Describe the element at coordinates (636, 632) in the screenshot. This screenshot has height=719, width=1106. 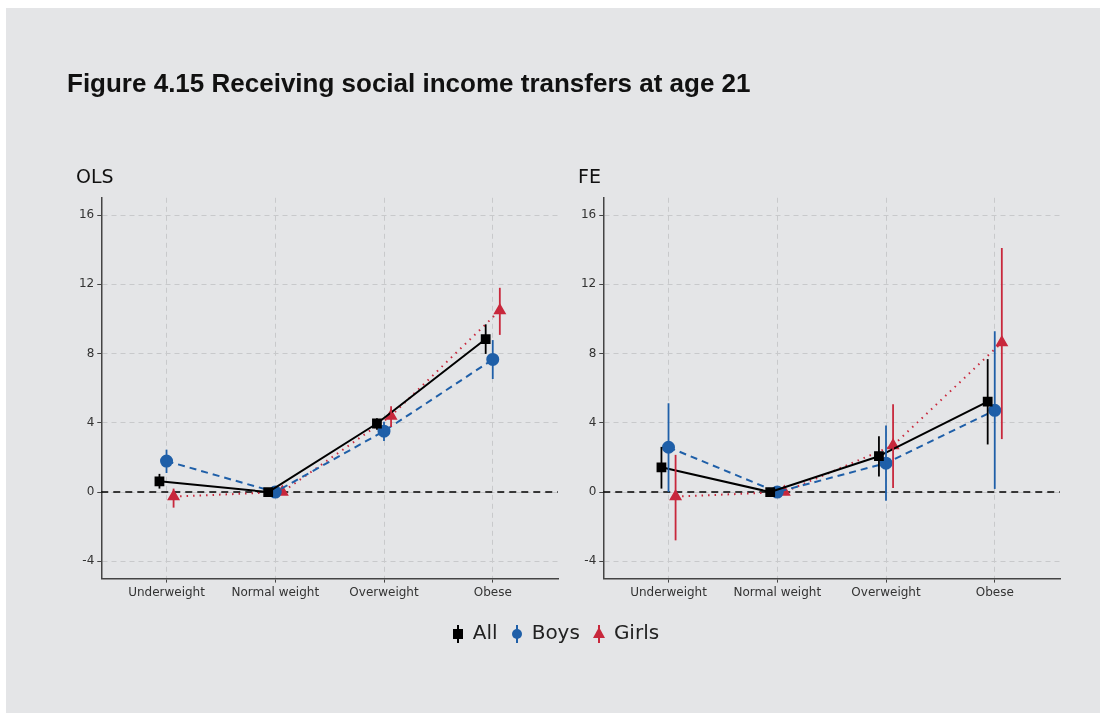
I see `legend-label: Girls` at that location.